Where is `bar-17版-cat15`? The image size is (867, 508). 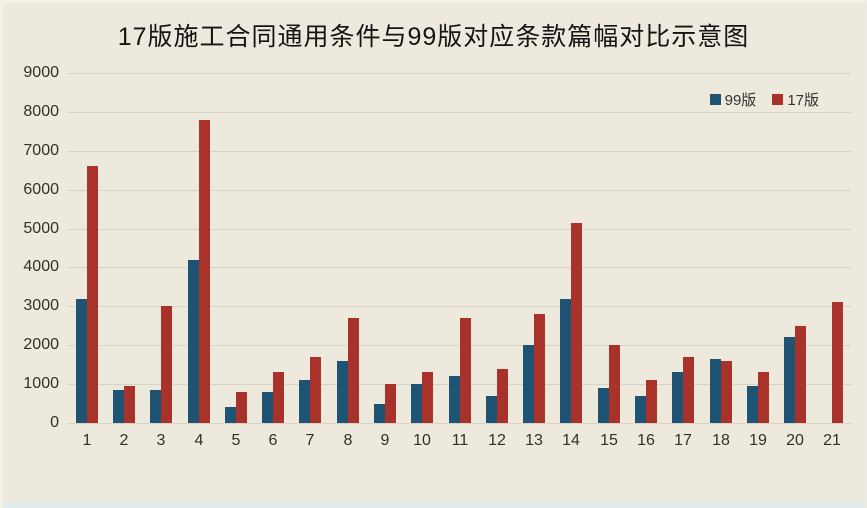 bar-17版-cat15 is located at coordinates (614, 384).